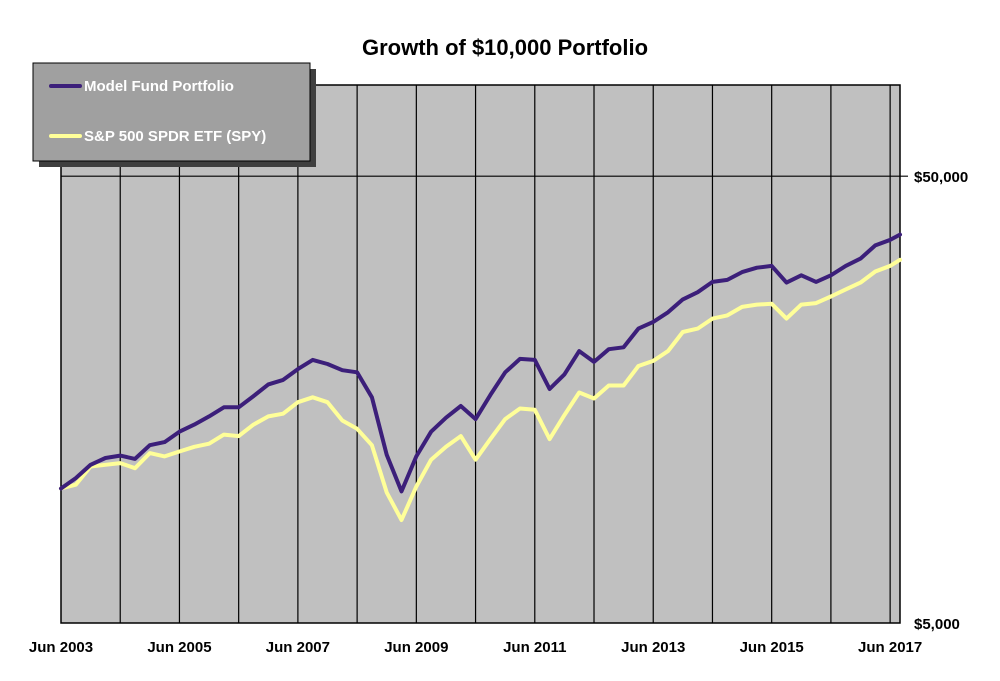  What do you see at coordinates (534, 647) in the screenshot?
I see `x-tick-label: Jun 2011` at bounding box center [534, 647].